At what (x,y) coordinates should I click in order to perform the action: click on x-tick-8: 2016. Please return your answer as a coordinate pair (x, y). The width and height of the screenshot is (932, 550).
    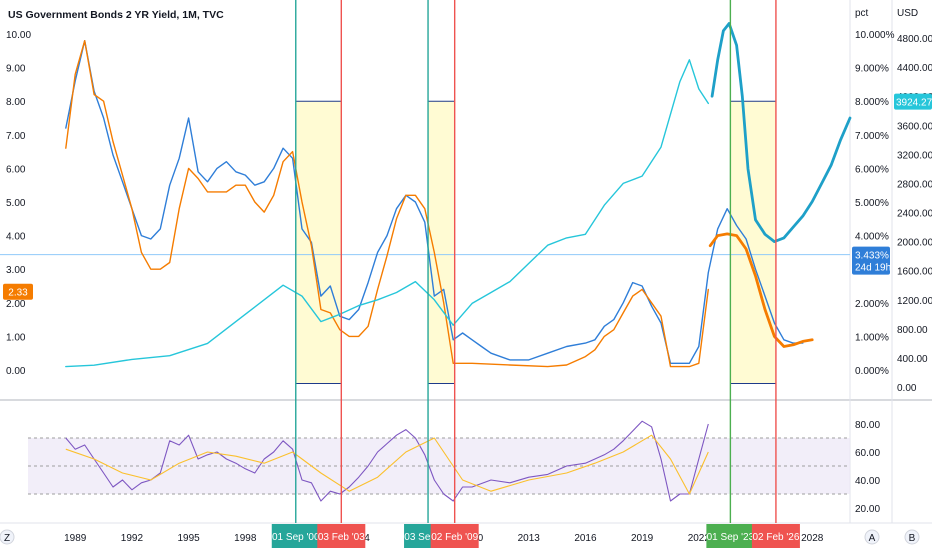
    Looking at the image, I should click on (585, 538).